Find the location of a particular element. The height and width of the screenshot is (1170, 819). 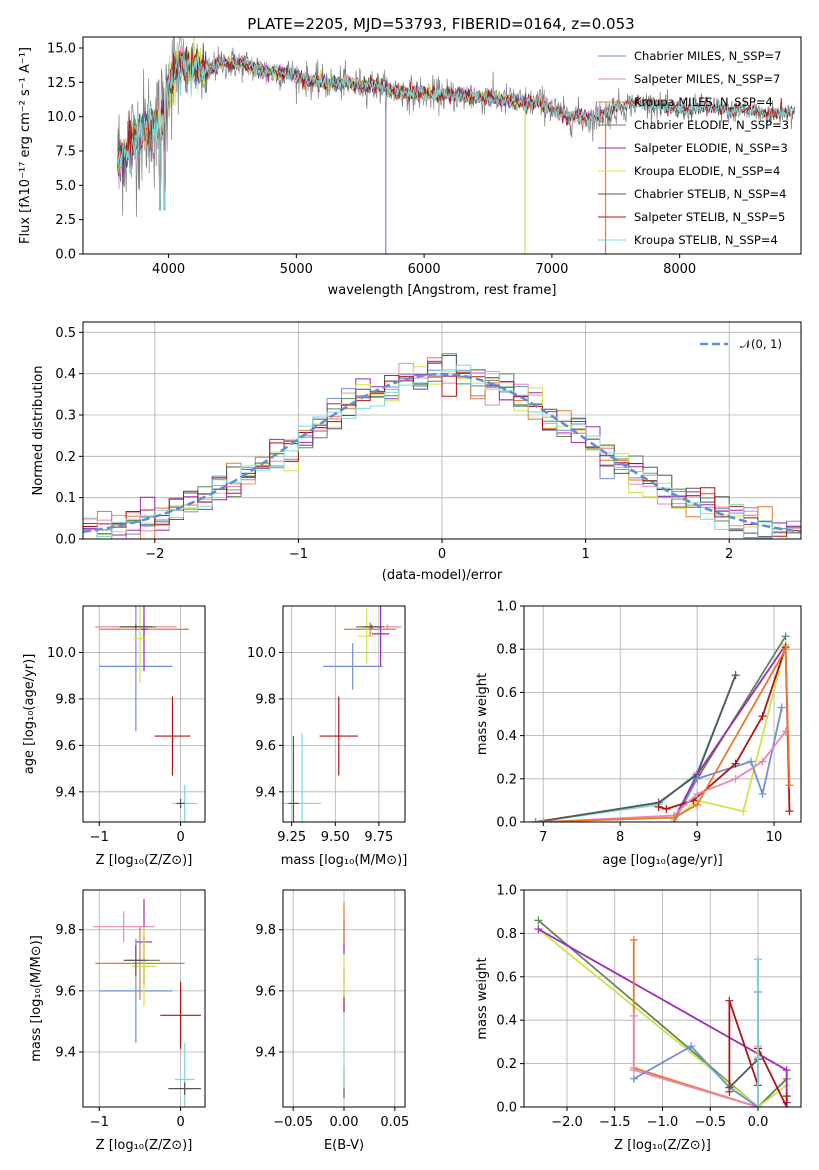

x-tick-label: 0 is located at coordinates (180, 1122).